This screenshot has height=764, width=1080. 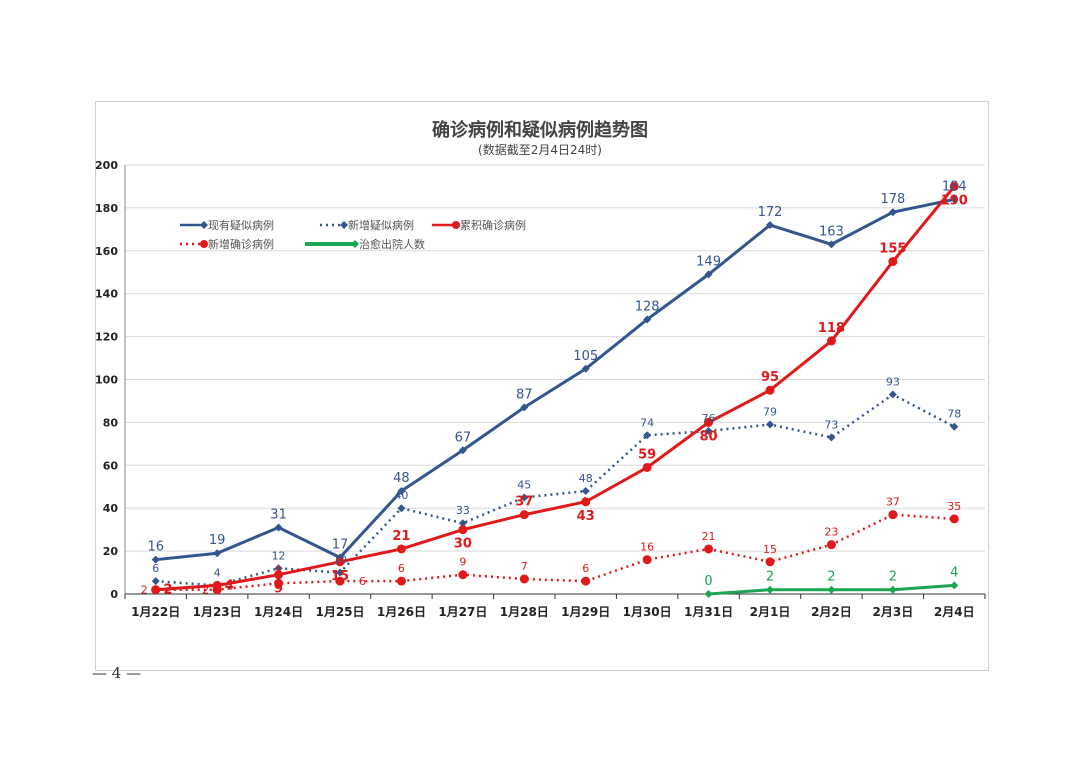 I want to click on data-label: 0, so click(x=708, y=581).